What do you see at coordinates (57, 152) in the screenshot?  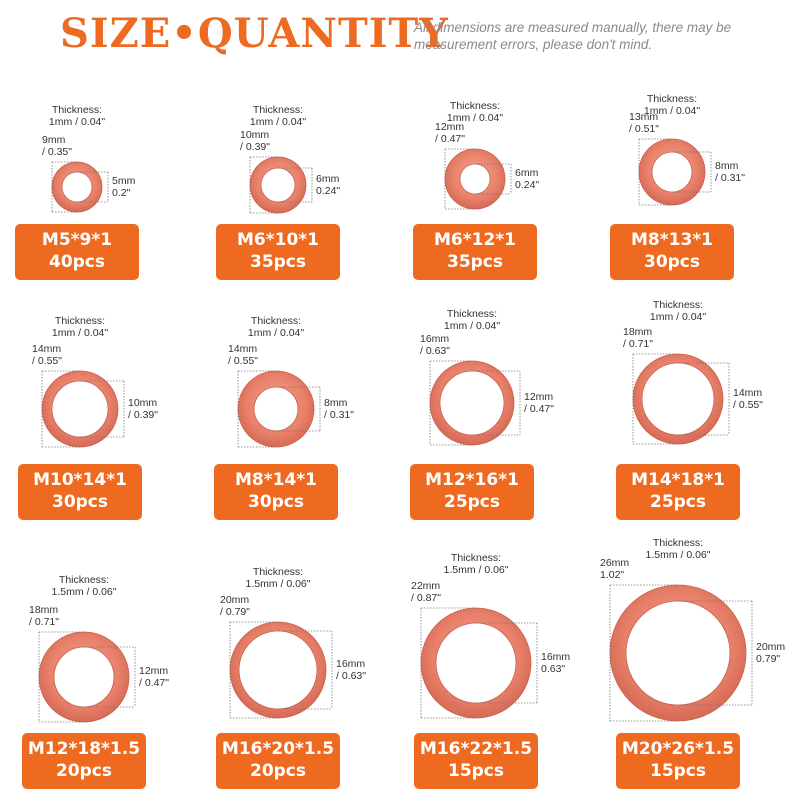 I see `outer-diameter-in: / 0.35"` at bounding box center [57, 152].